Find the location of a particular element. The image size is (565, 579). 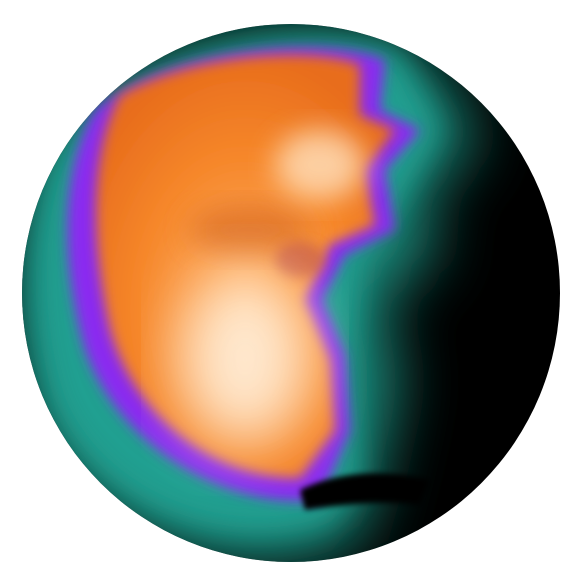

dark-notch is located at coordinates (365, 491).